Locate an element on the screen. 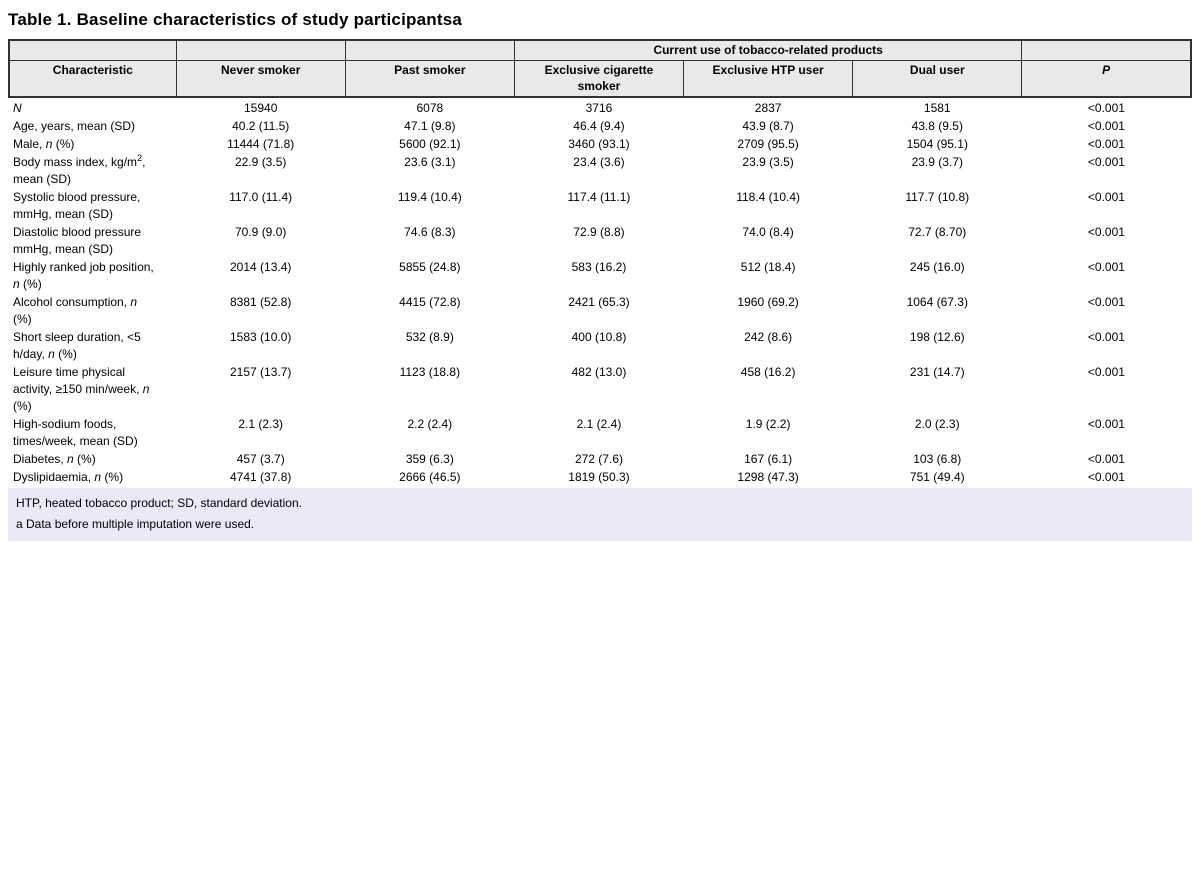 The height and width of the screenshot is (872, 1200). row-value: 103 (6.8) is located at coordinates (937, 459).